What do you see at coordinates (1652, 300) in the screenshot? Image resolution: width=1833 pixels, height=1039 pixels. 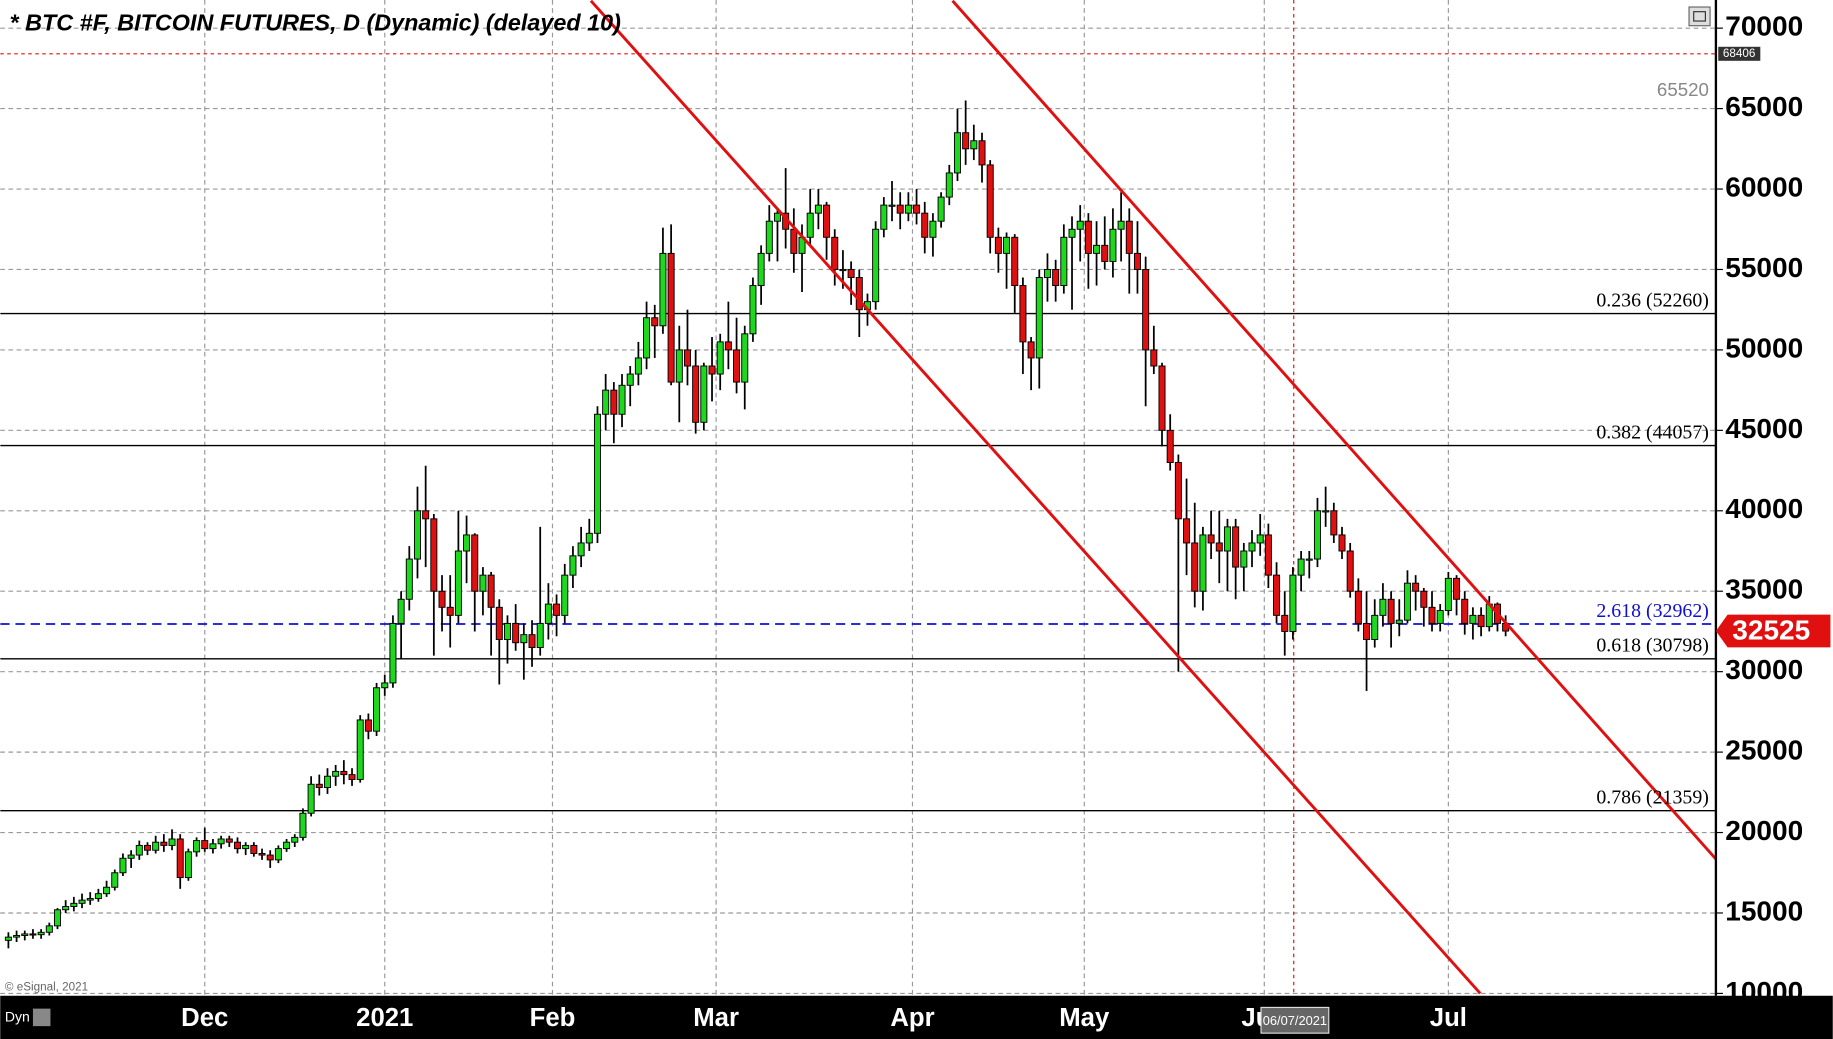 I see `level-label: 0.236 (52260)` at bounding box center [1652, 300].